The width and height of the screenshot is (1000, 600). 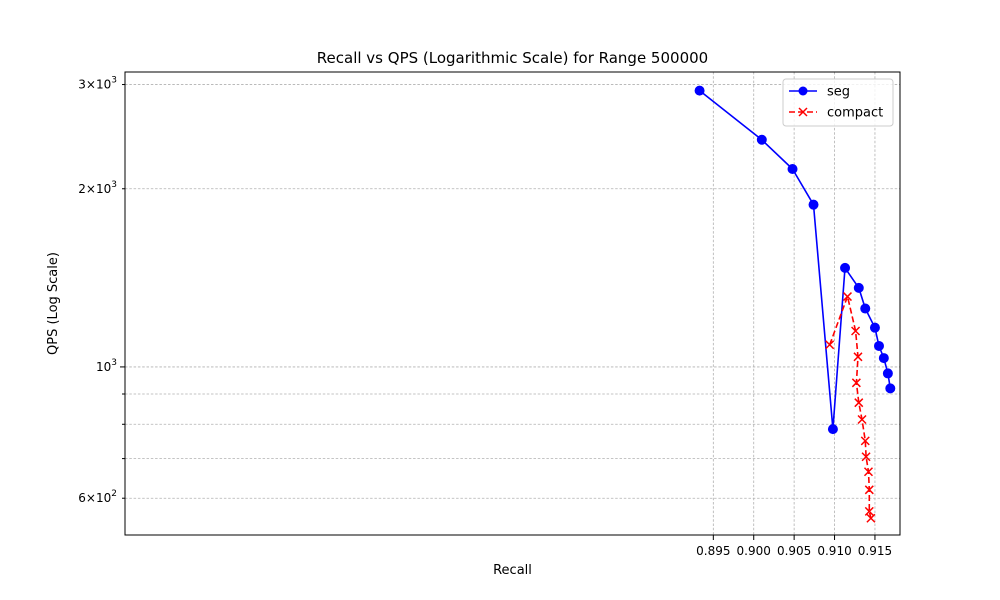 What do you see at coordinates (875, 551) in the screenshot?
I see `x-tick-label: 0.915` at bounding box center [875, 551].